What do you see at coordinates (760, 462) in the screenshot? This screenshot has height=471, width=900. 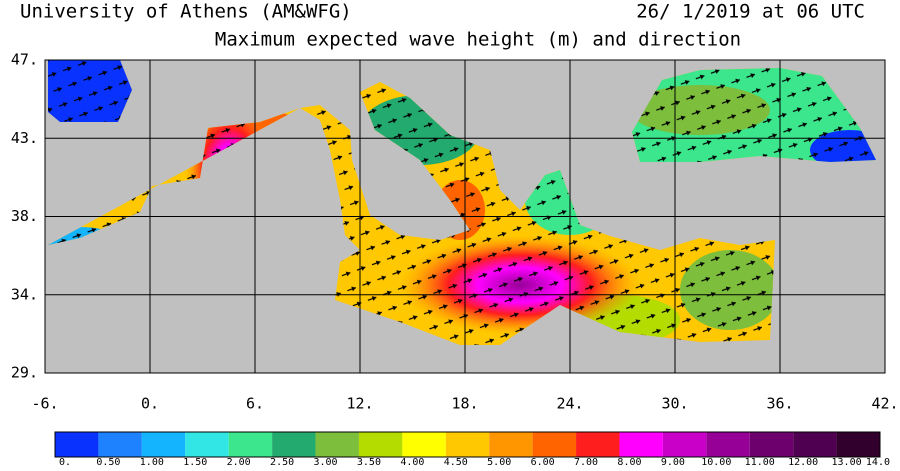 I see `colorbar-label: 11.00` at bounding box center [760, 462].